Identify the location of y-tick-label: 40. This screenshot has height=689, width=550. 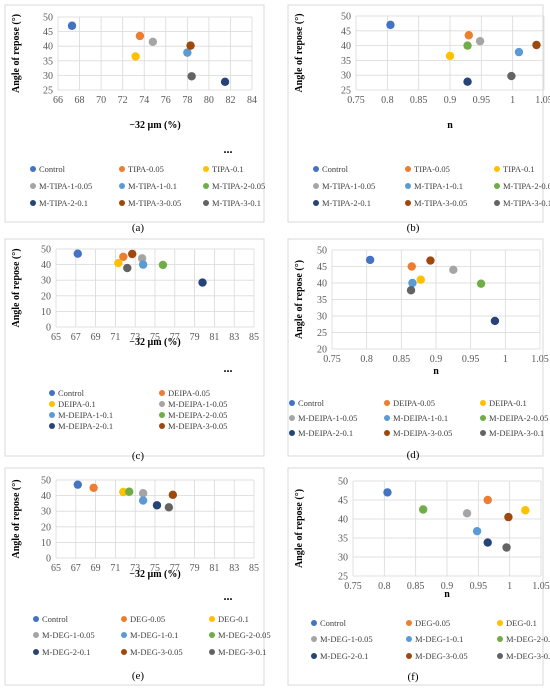
(343, 520).